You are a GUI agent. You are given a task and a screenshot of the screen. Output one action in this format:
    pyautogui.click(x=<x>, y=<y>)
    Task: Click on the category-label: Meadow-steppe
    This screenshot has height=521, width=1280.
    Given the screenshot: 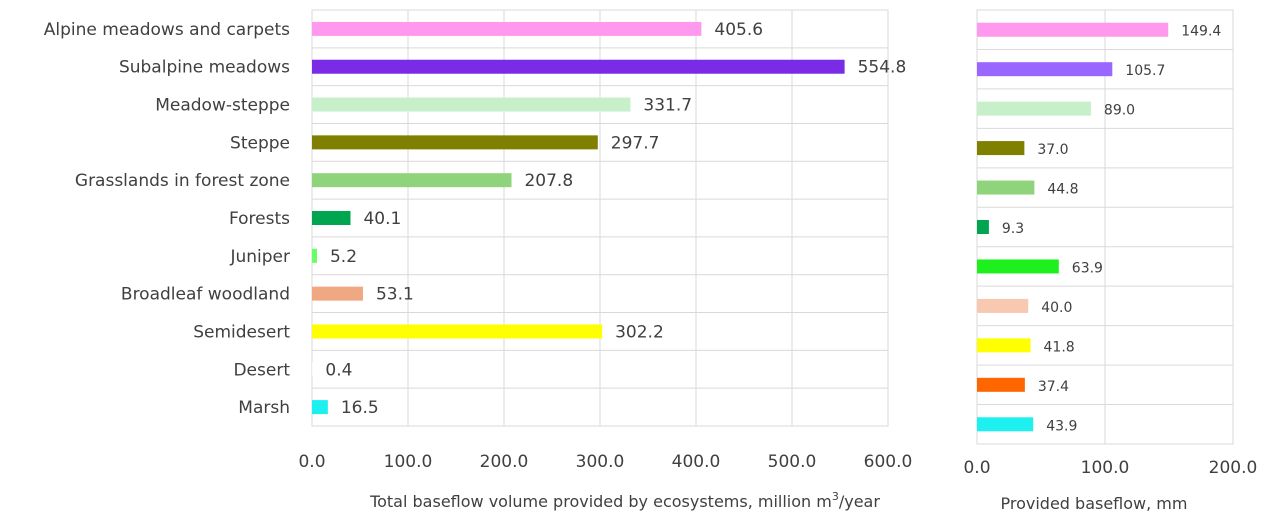 What is the action you would take?
    pyautogui.click(x=222, y=106)
    